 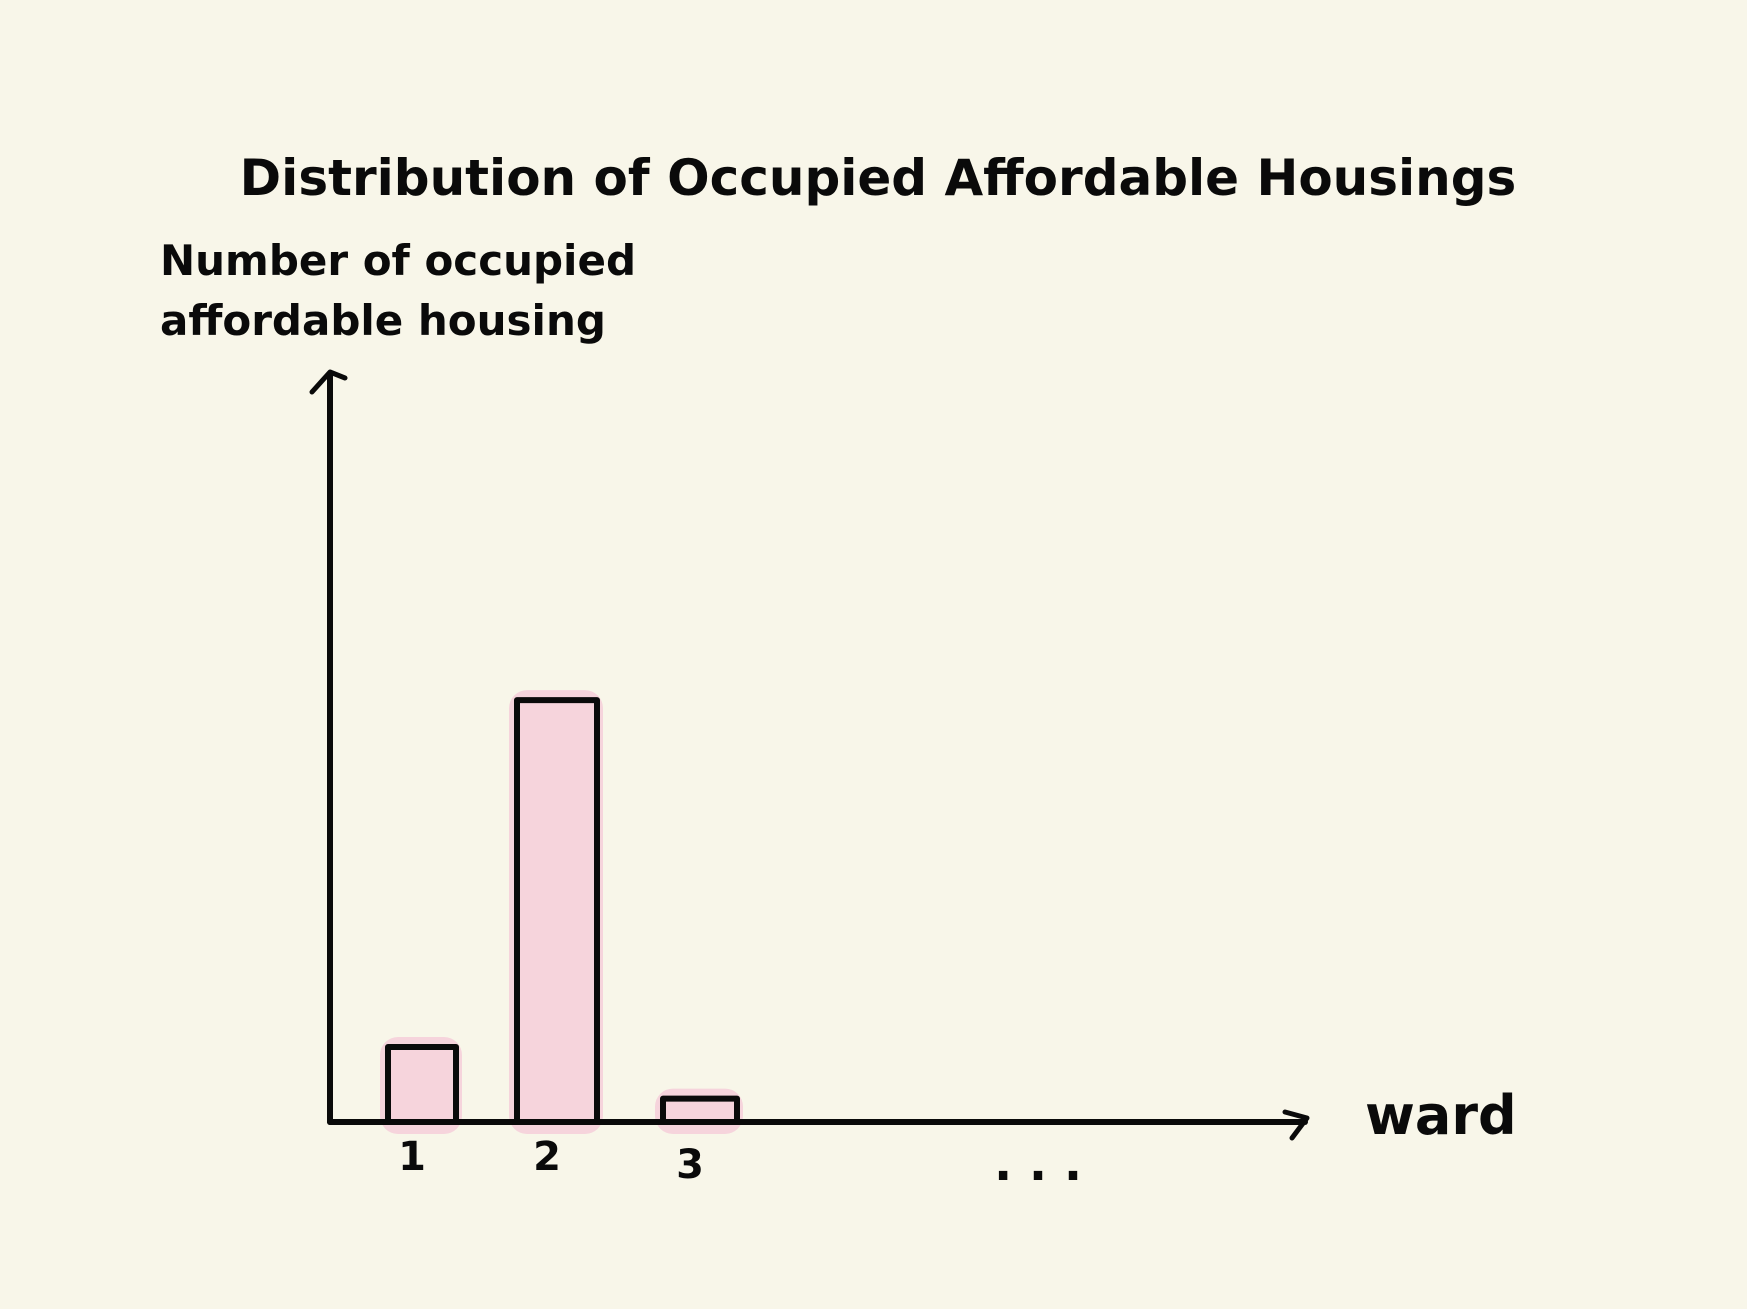 What do you see at coordinates (1296, 1125) in the screenshot?
I see `x-axis-arrowhead` at bounding box center [1296, 1125].